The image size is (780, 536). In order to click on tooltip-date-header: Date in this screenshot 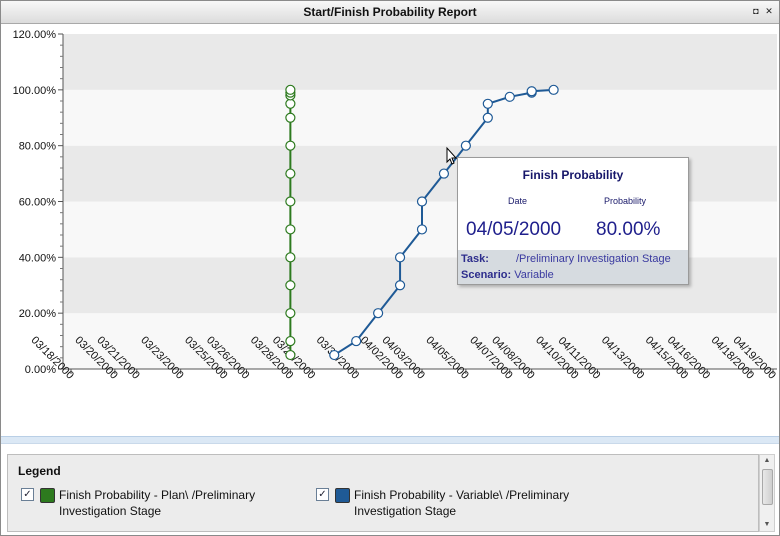, I will do `click(518, 201)`.